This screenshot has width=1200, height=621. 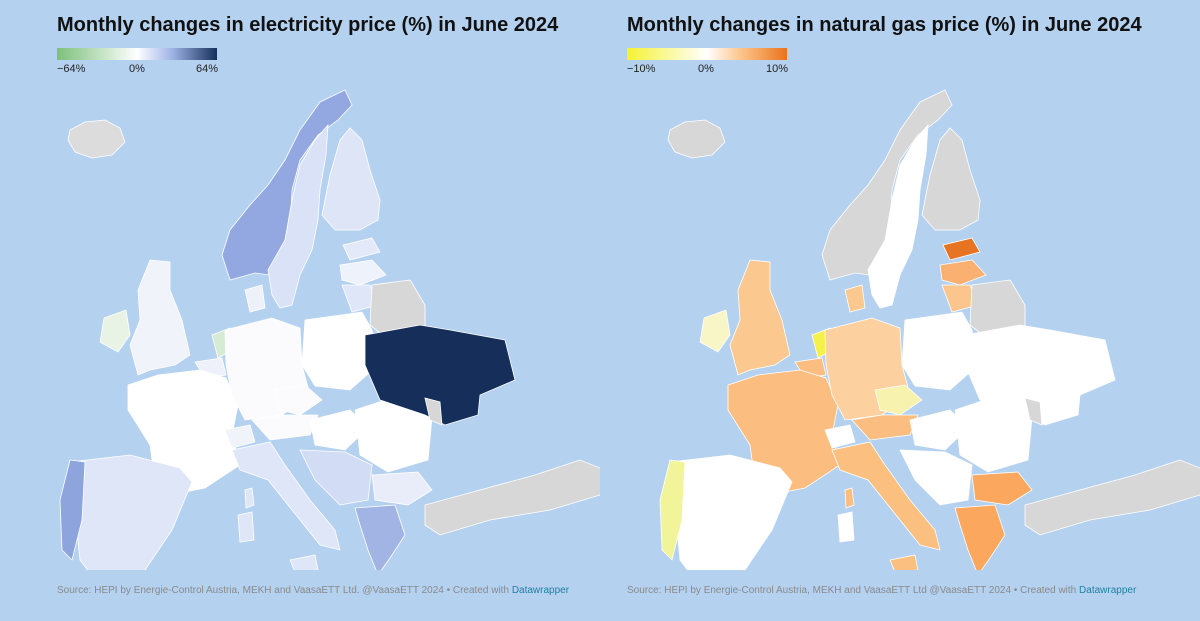 I want to click on electricity-legend-mid: 0%, so click(x=137, y=69).